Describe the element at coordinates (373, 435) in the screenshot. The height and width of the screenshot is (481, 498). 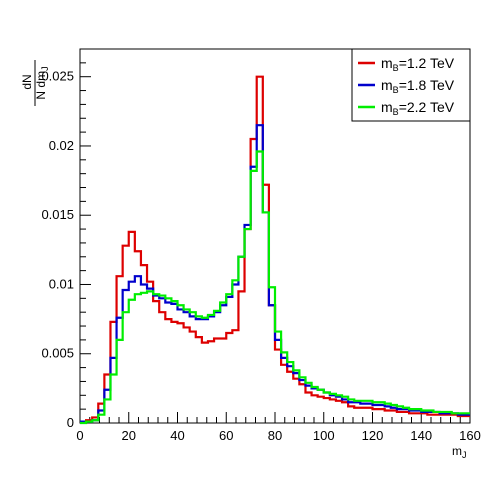
I see `x-tick-label: 120` at that location.